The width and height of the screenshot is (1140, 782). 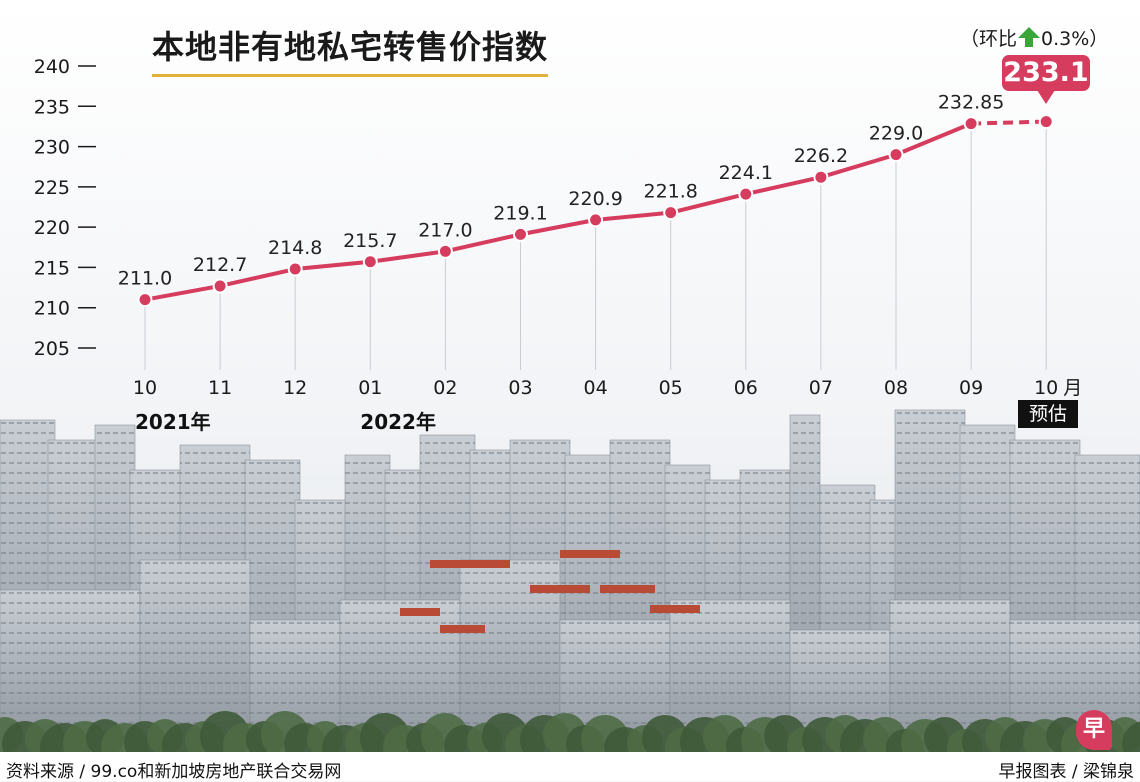 What do you see at coordinates (1072, 388) in the screenshot?
I see `month-unit-label: 月` at bounding box center [1072, 388].